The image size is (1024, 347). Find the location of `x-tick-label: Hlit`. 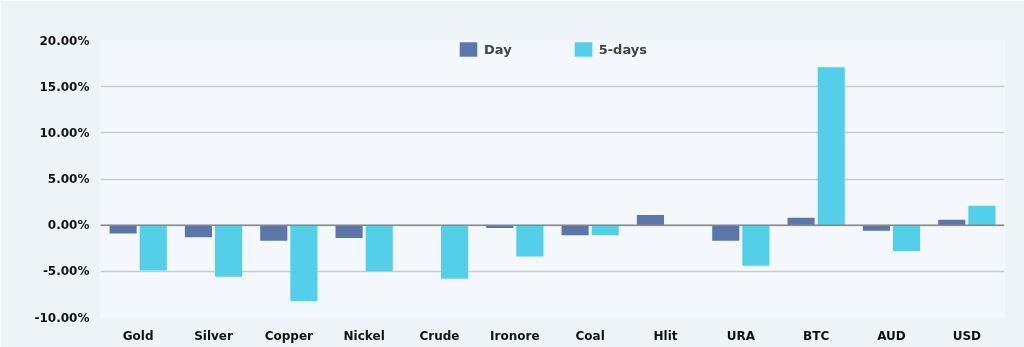

x-tick-label: Hlit is located at coordinates (665, 335).